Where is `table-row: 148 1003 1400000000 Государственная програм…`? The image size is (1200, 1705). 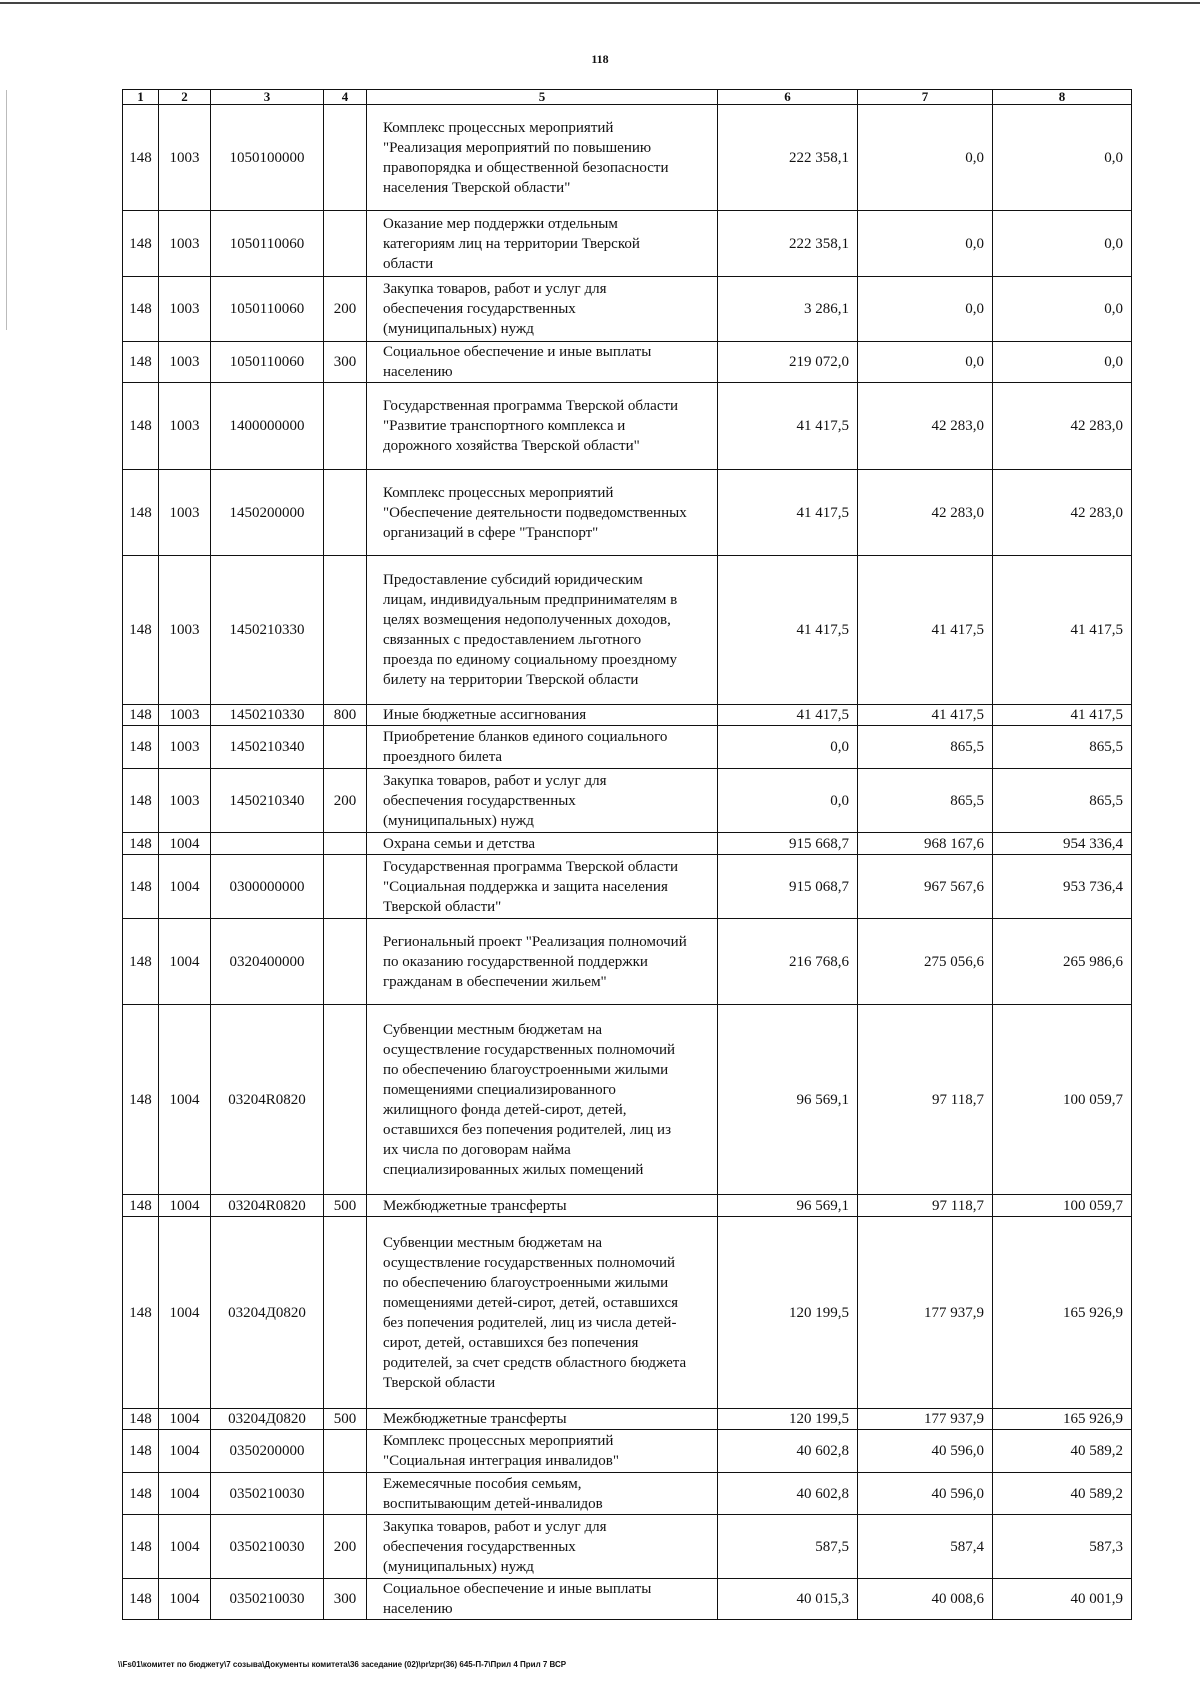 table-row: 148 1003 1400000000 Государственная програм… is located at coordinates (627, 426).